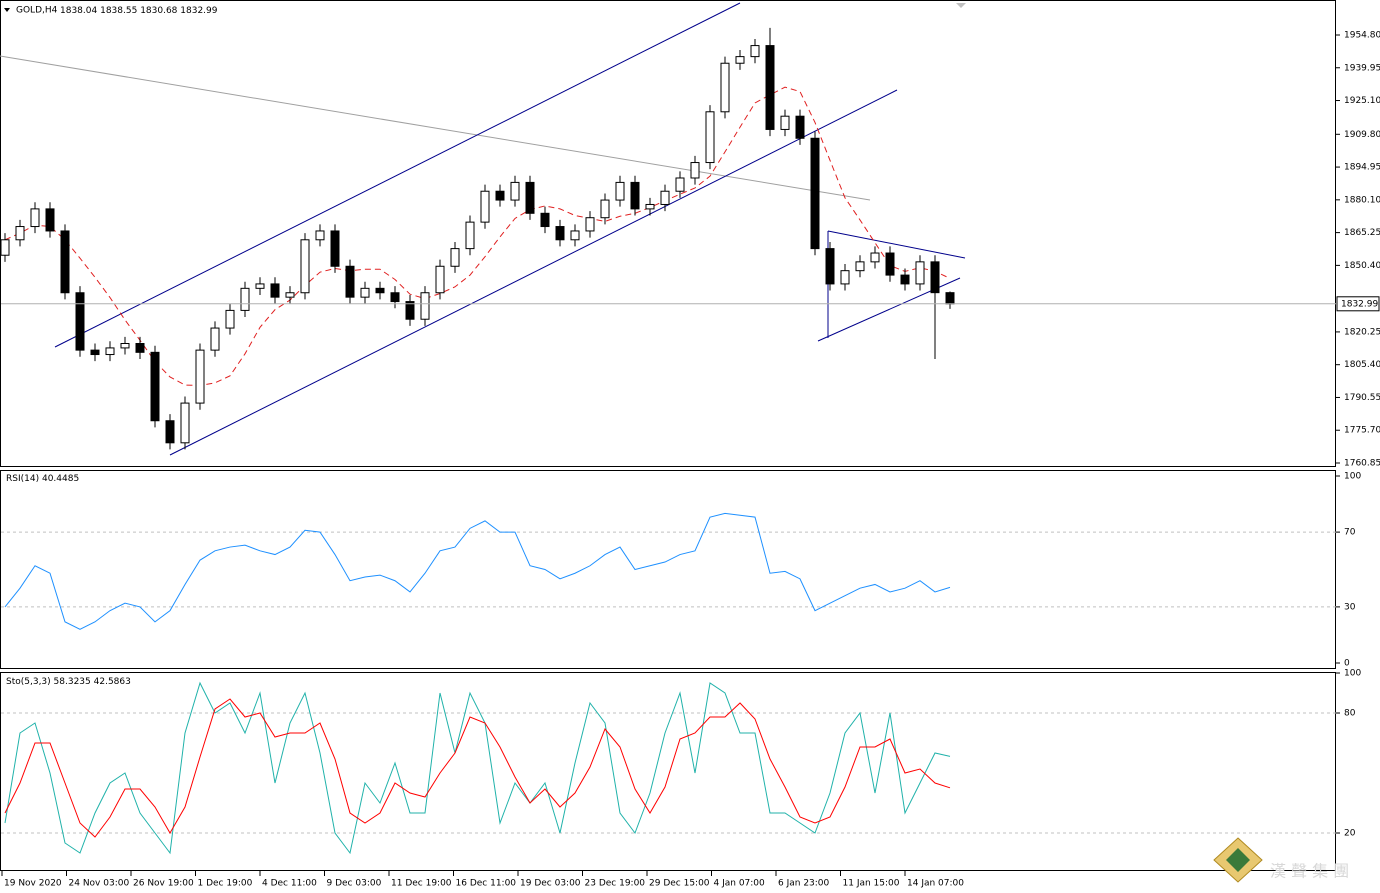 This screenshot has width=1380, height=893. I want to click on y-tick-label: 1909.80, so click(1362, 135).